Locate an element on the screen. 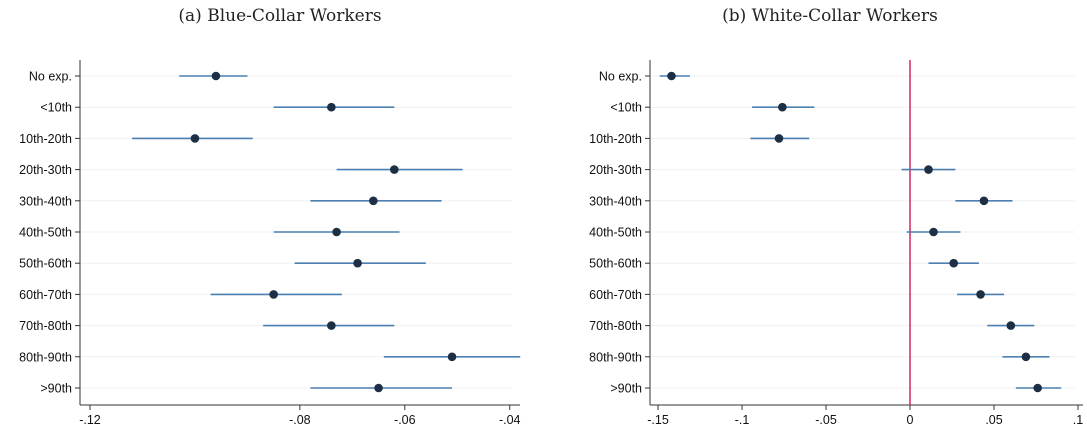  chart-b-y-tick-label: 50th-60th is located at coordinates (615, 264).